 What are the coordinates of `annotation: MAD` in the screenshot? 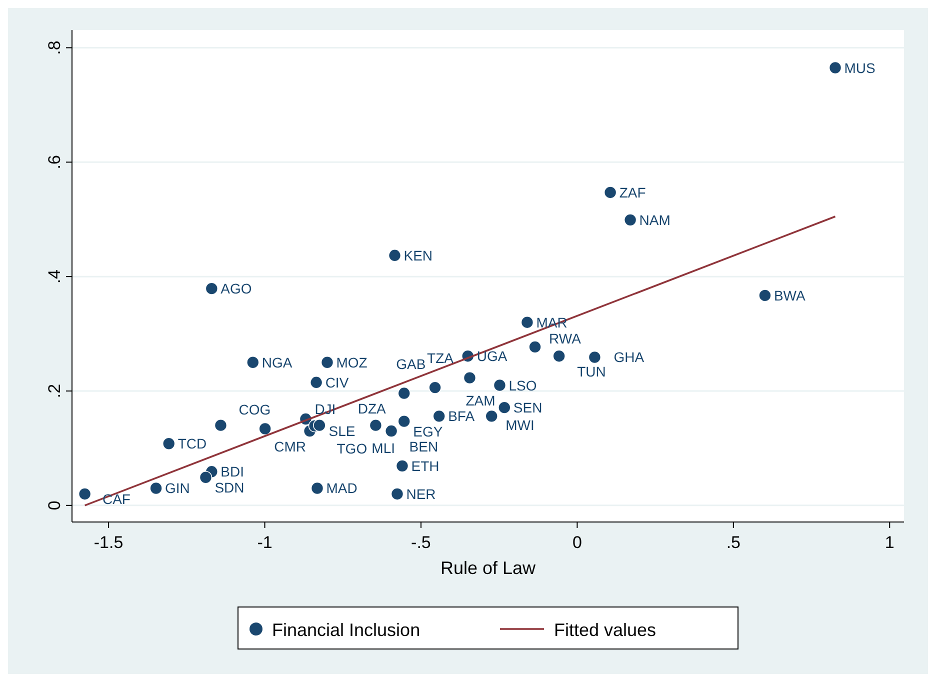 It's located at (342, 488).